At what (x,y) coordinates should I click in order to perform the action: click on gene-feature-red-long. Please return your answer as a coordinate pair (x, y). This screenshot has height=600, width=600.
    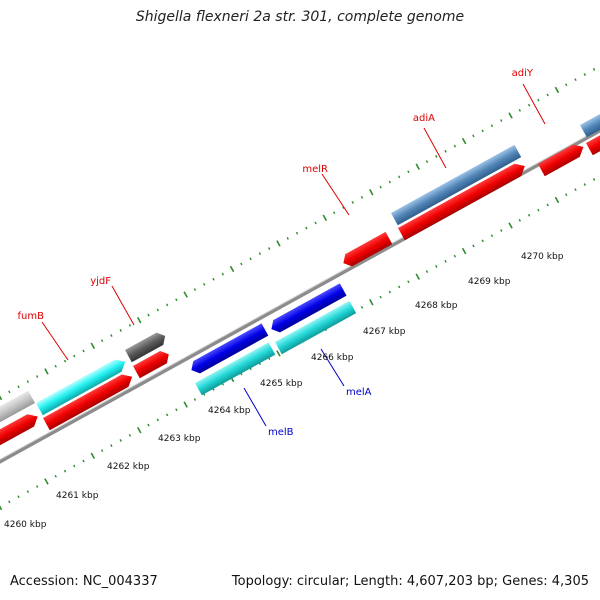
    Looking at the image, I should click on (88, 402).